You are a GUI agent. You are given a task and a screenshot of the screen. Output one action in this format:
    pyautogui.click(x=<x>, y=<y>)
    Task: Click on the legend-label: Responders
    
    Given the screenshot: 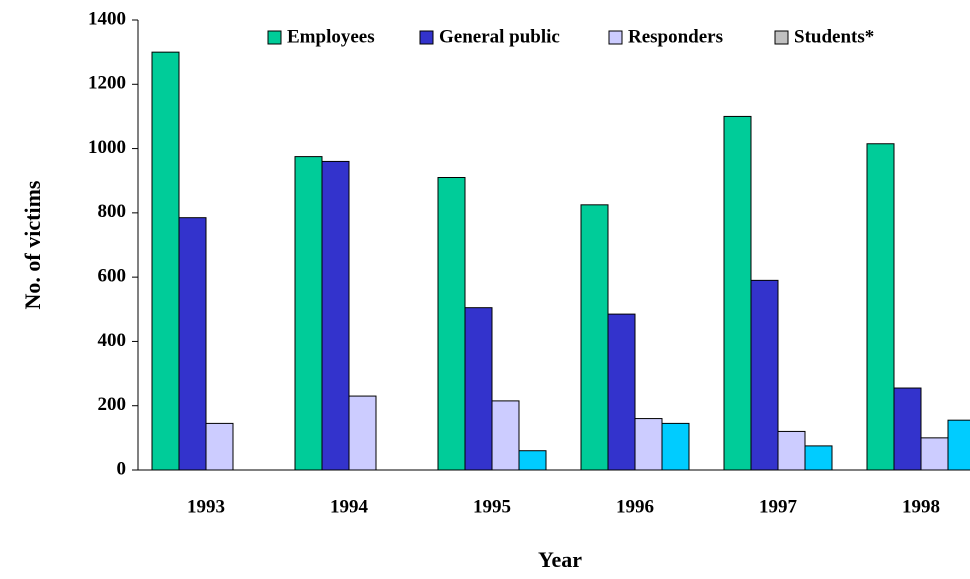 What is the action you would take?
    pyautogui.click(x=675, y=36)
    